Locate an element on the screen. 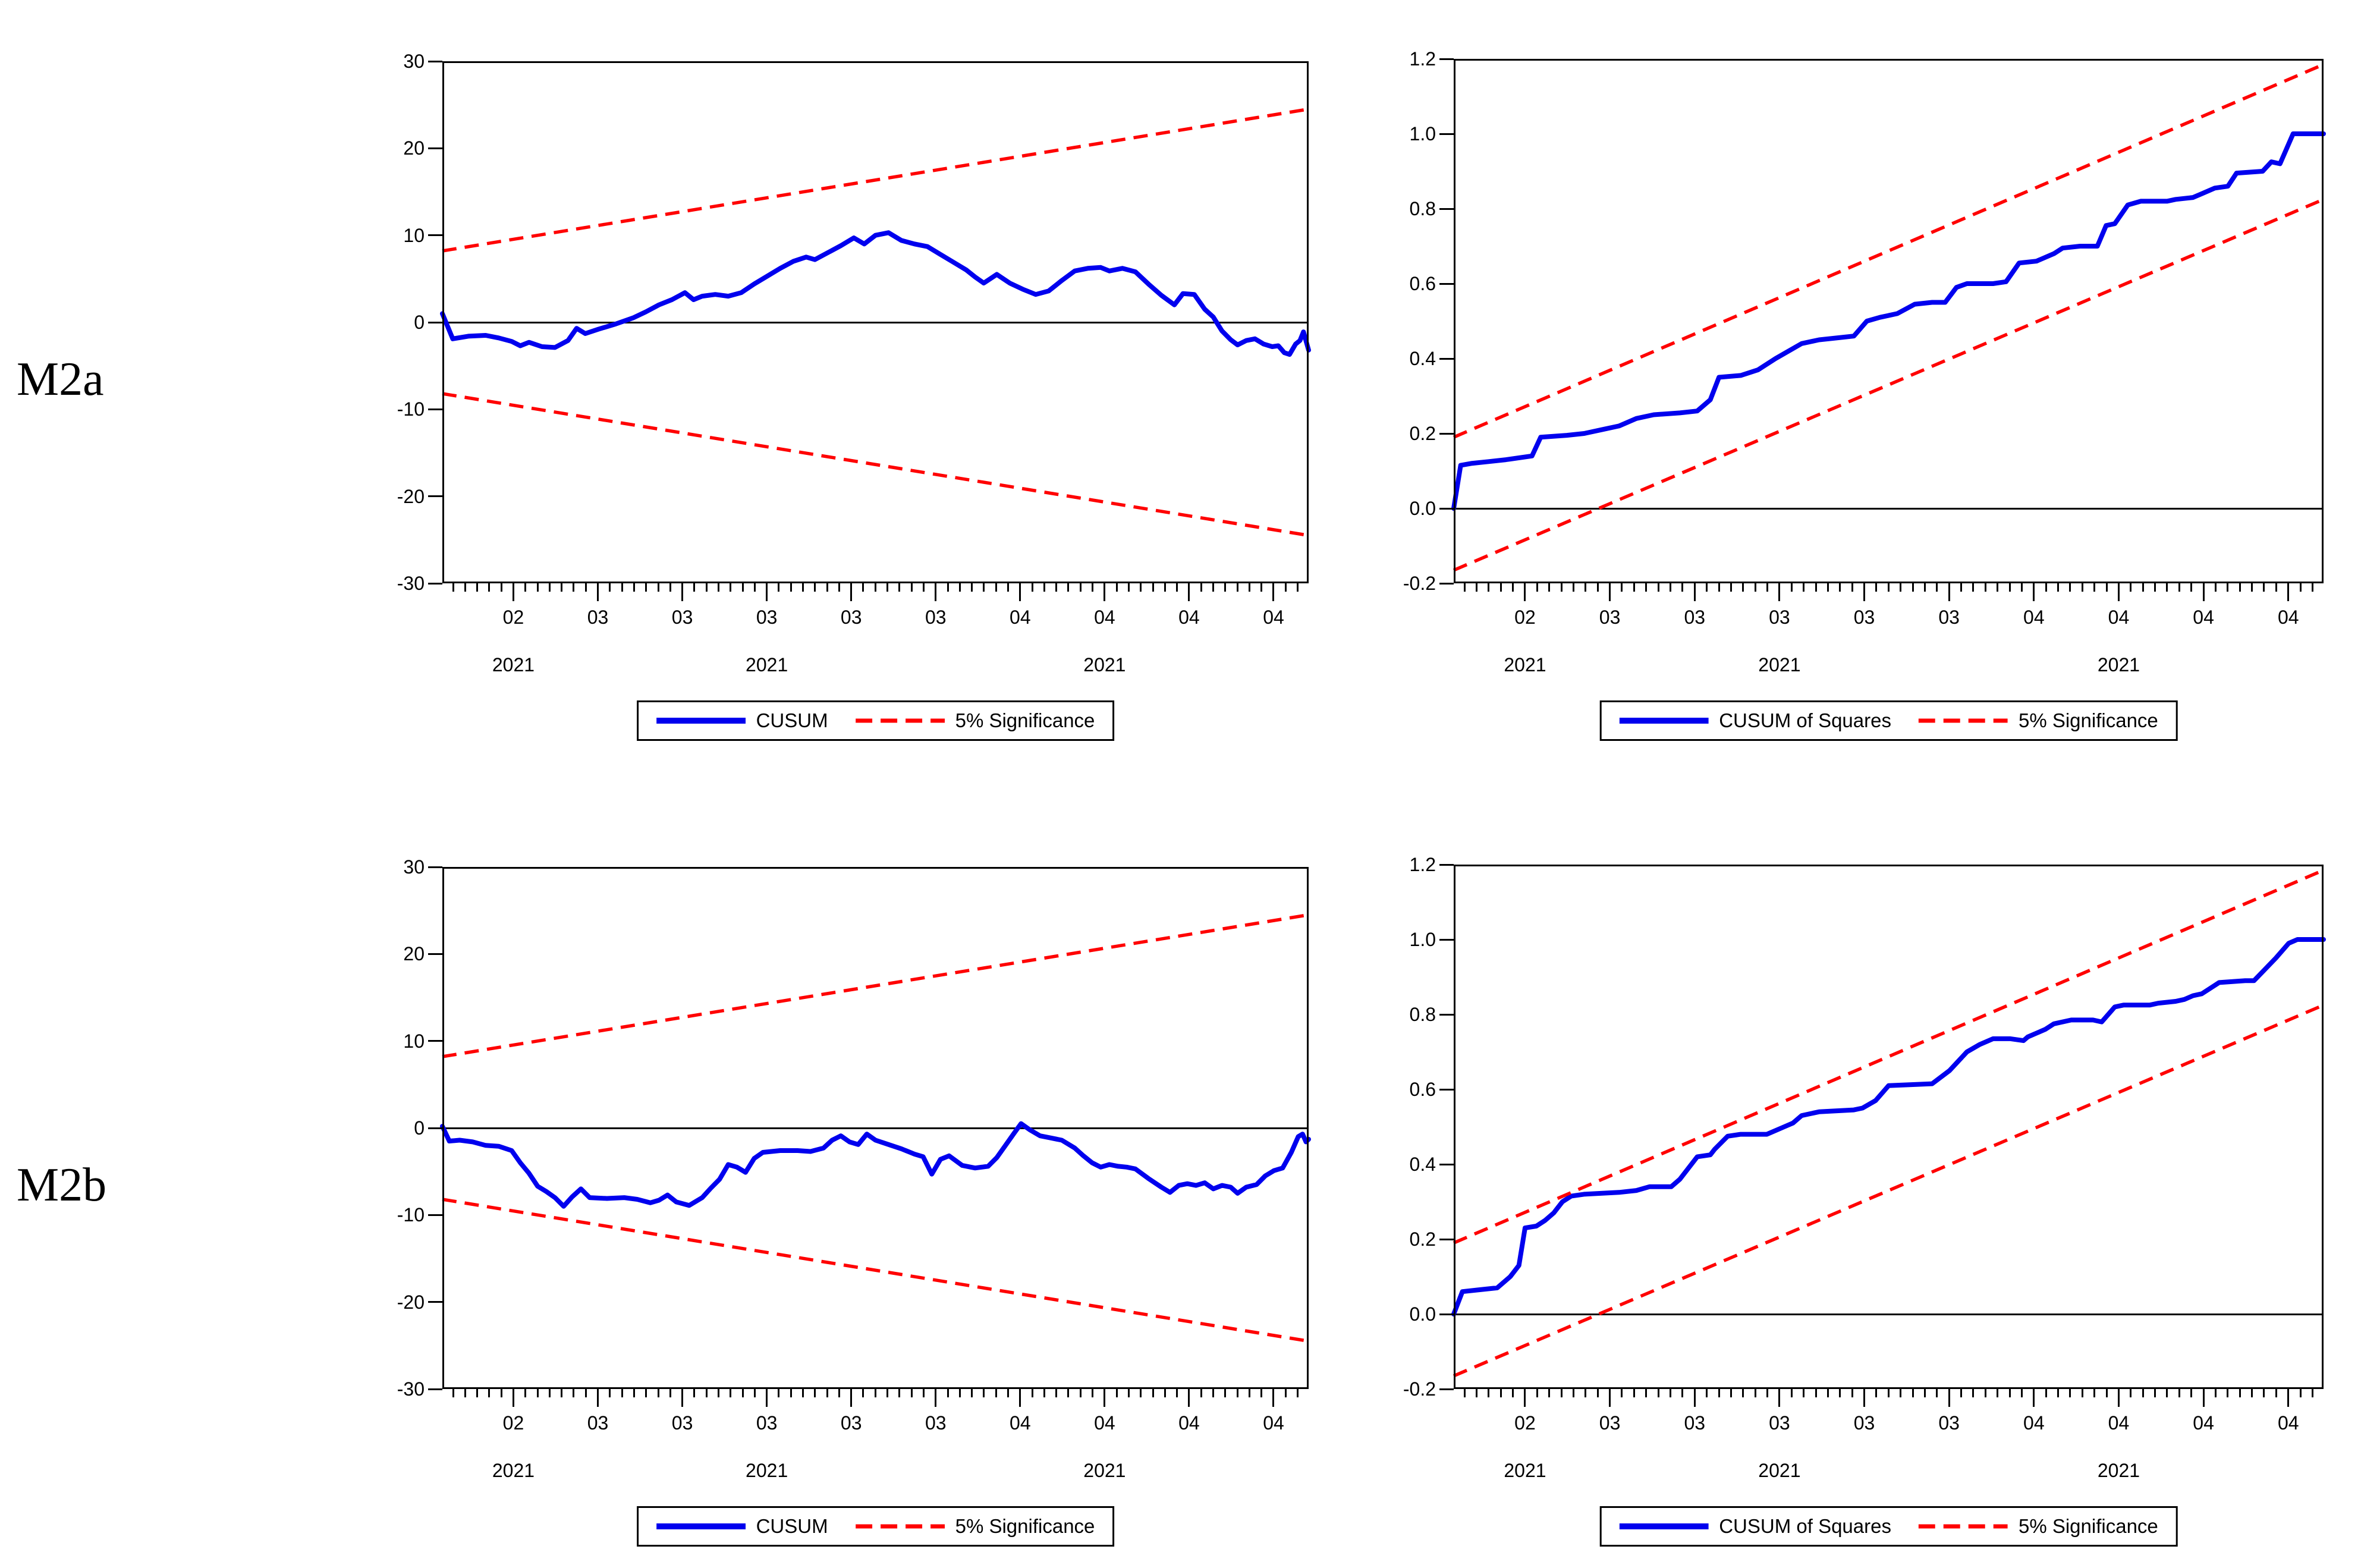 The height and width of the screenshot is (1568, 2361). legend-label: CUSUM is located at coordinates (792, 720).